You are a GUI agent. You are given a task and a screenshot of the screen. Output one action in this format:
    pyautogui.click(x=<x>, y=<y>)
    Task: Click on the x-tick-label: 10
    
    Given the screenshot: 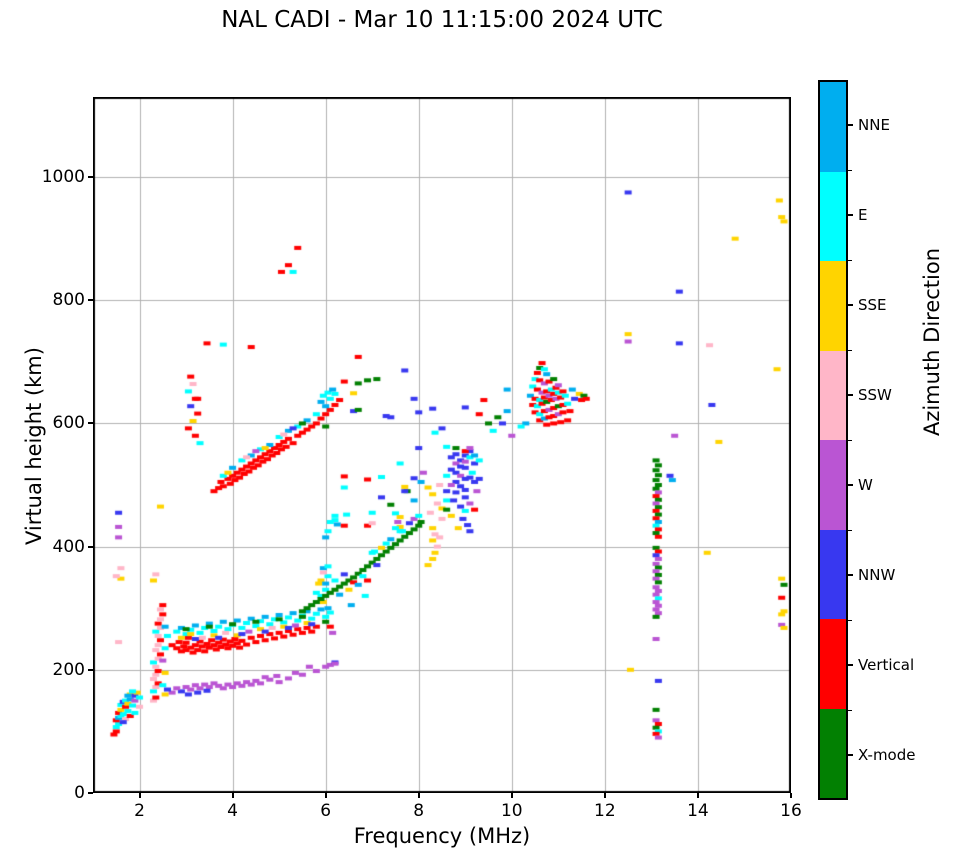 What is the action you would take?
    pyautogui.click(x=511, y=811)
    